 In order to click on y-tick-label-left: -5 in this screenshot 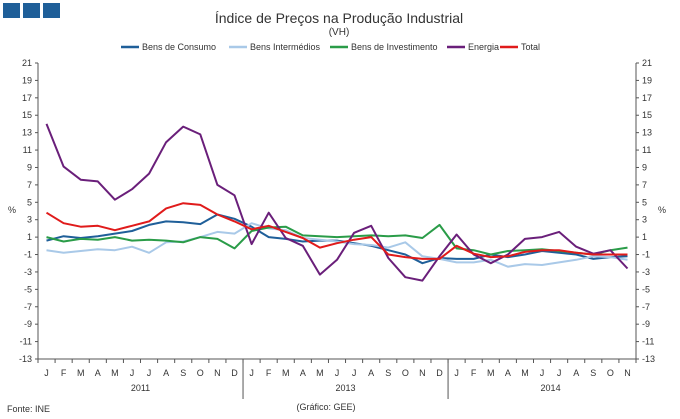, I will do `click(28, 289)`.